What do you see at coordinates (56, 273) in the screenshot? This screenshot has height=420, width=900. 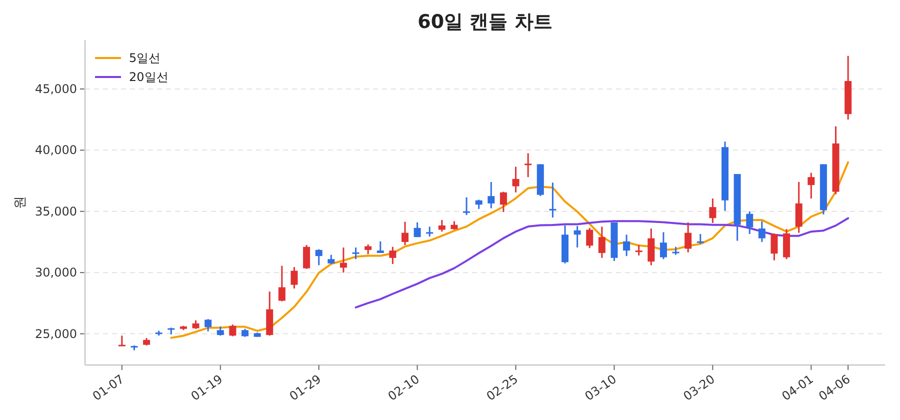 I see `y-tick-label: 30,000` at bounding box center [56, 273].